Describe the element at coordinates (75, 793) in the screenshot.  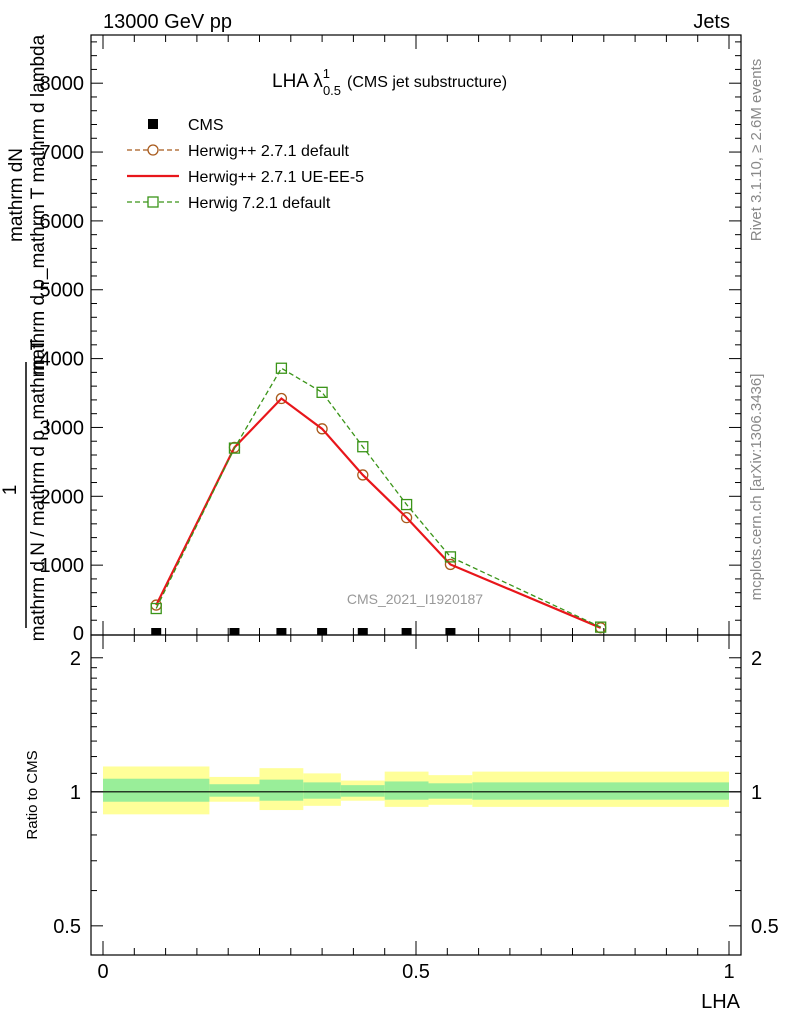
I see `ratio-ytick-label-left-1: 1` at that location.